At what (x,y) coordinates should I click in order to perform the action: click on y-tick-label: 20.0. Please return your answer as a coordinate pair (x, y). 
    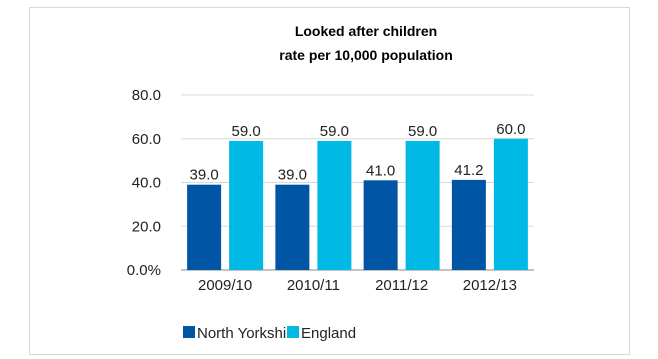
    Looking at the image, I should click on (146, 226).